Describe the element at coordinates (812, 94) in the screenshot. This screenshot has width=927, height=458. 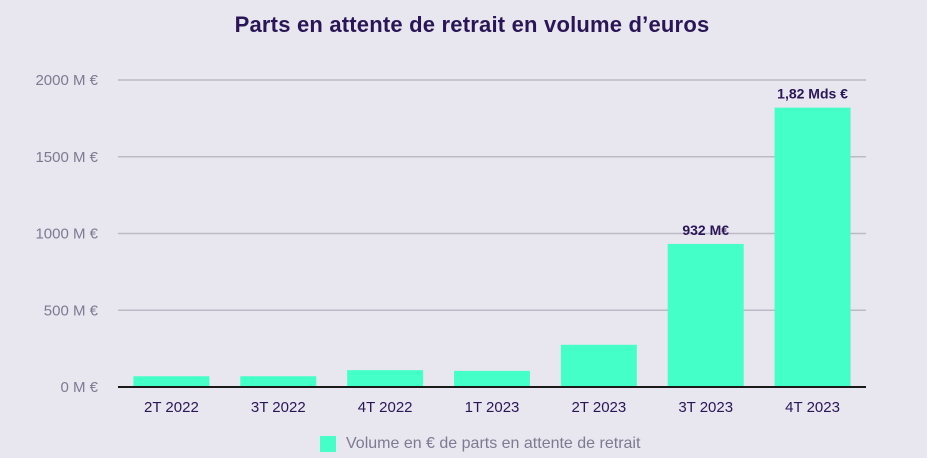
I see `data-label: 1,82 Mds €` at that location.